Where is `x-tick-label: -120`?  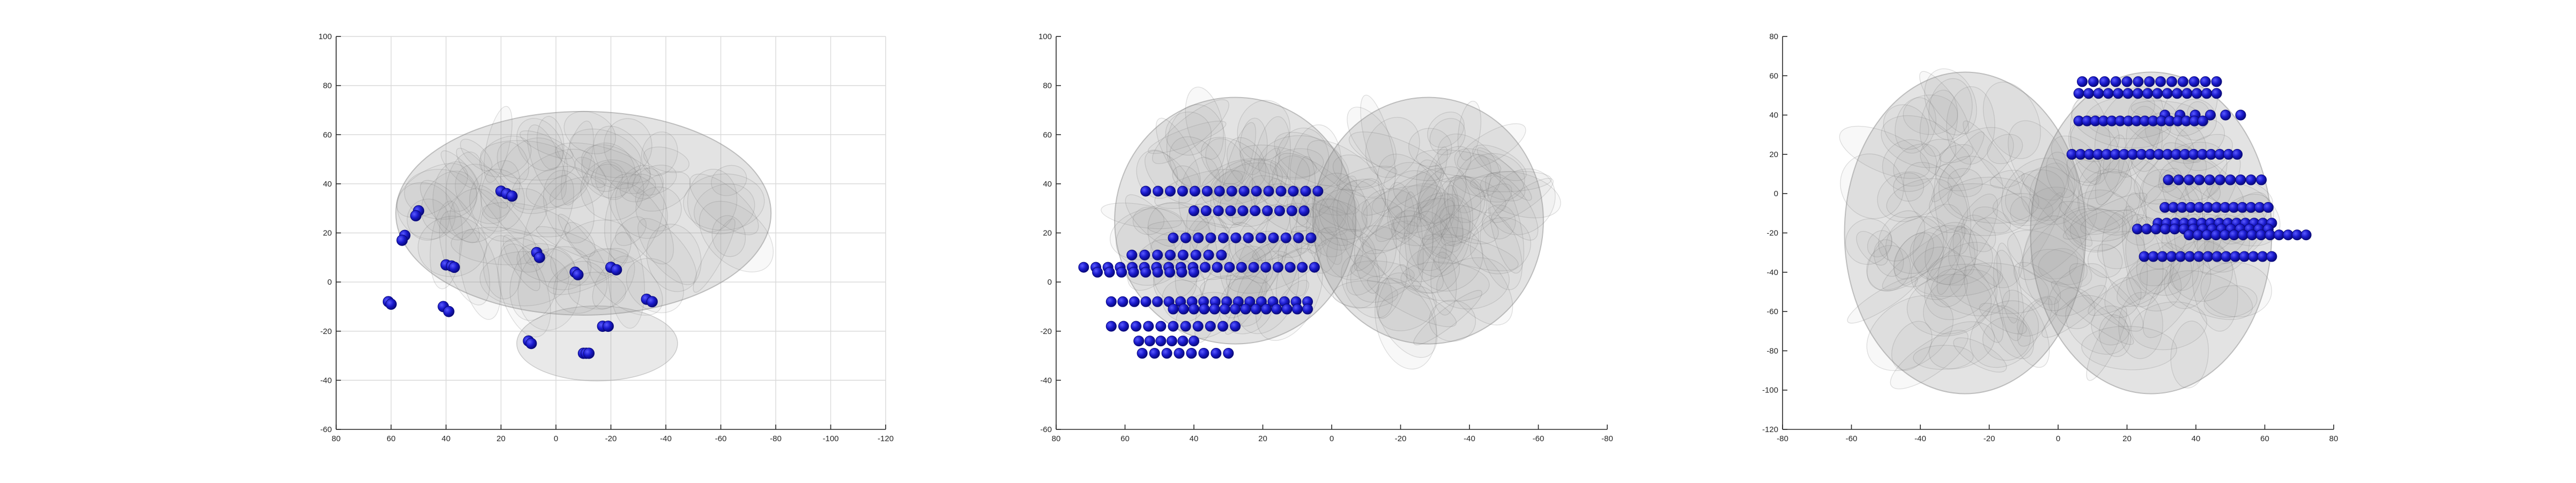
x-tick-label: -120 is located at coordinates (886, 438).